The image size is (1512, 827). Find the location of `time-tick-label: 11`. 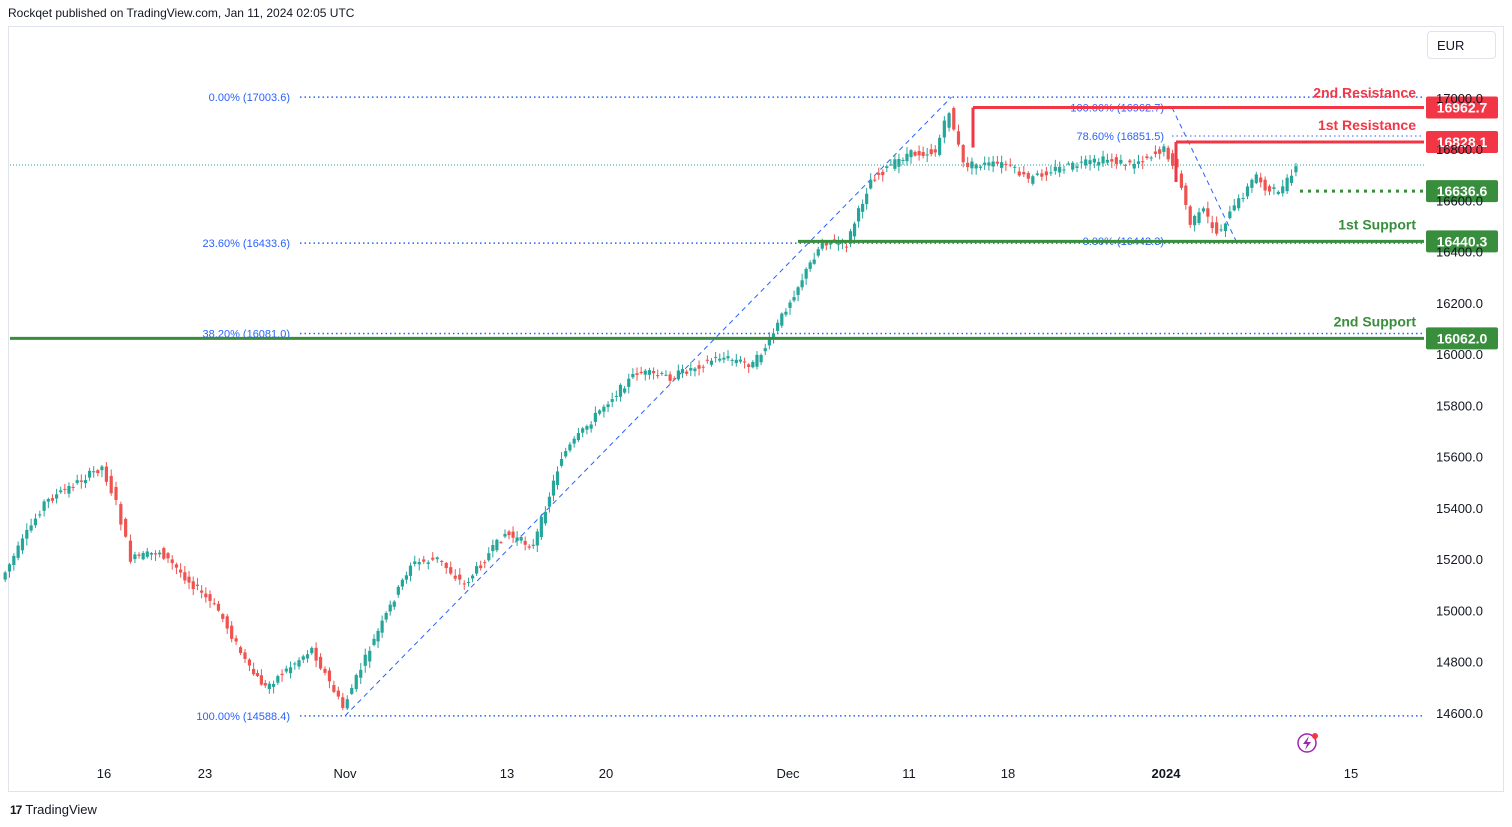

time-tick-label: 11 is located at coordinates (909, 773).